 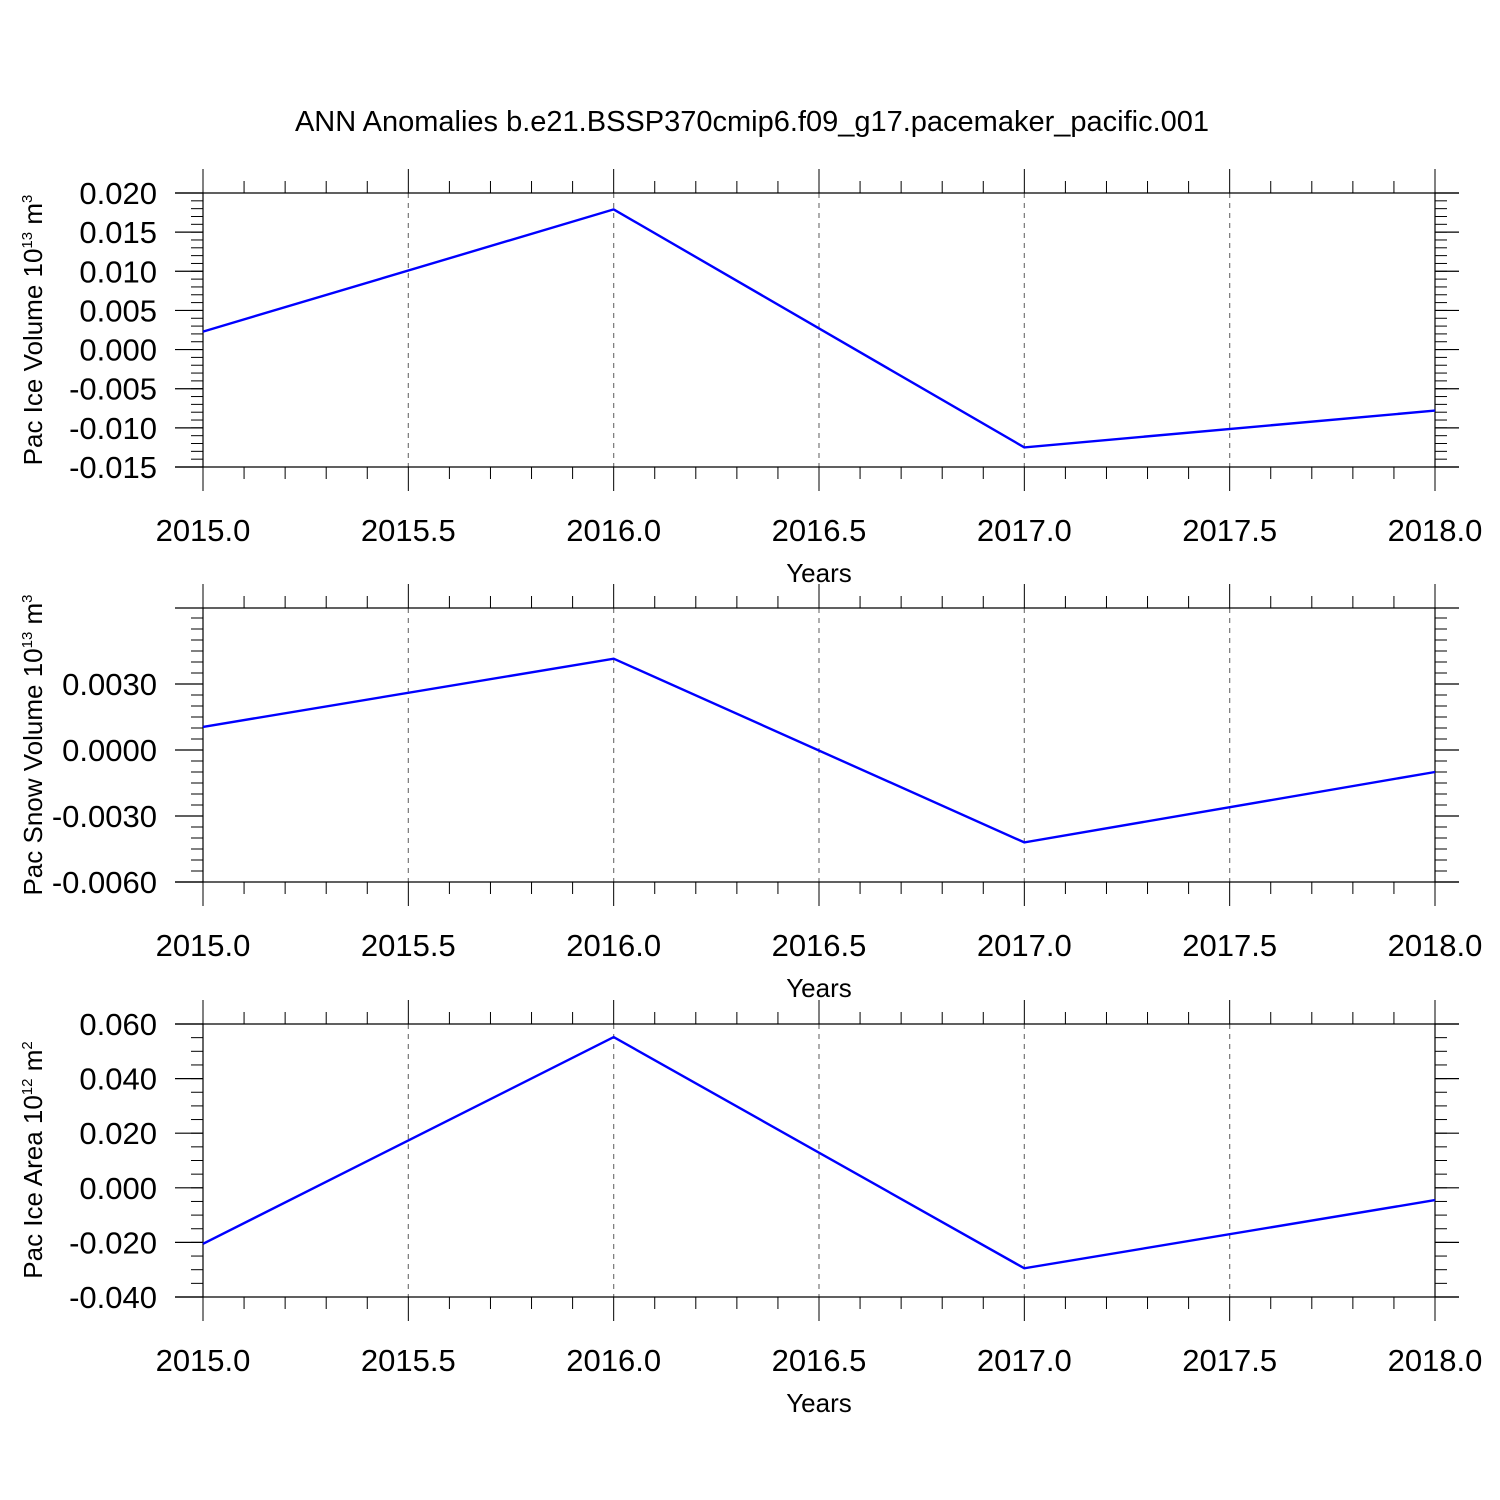 I want to click on y-tick-label: 0.060, so click(x=118, y=1024).